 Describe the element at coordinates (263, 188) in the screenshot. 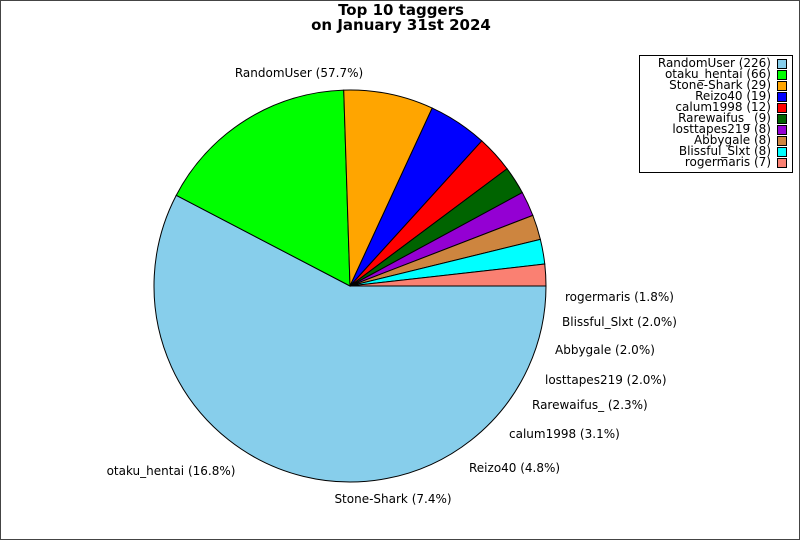

I see `pie-slice-otaku-hentai` at that location.